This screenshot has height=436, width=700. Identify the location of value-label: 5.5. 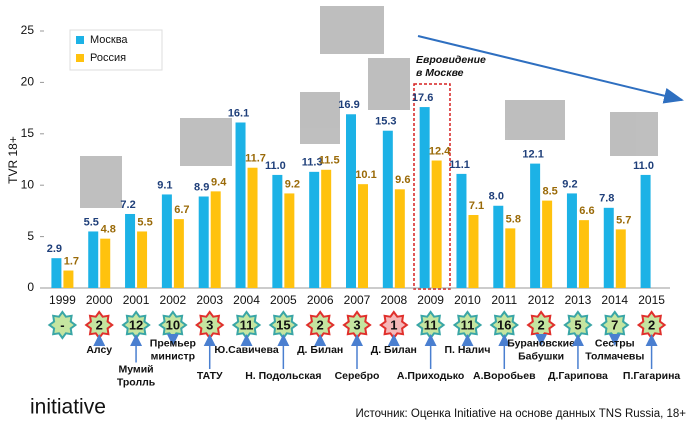
(91, 222).